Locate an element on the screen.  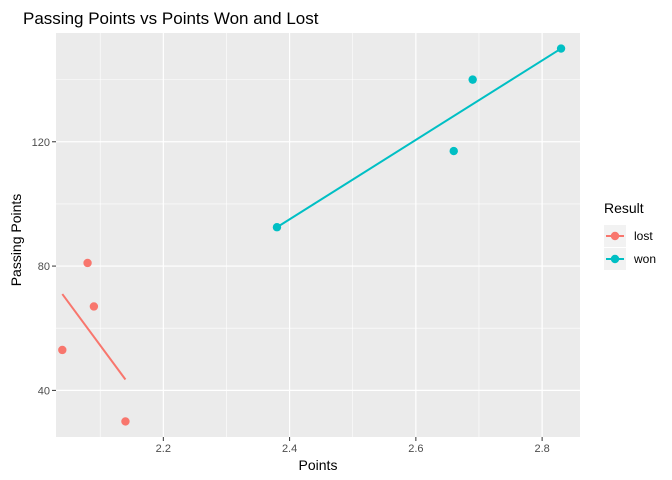
legend-key-point-lost is located at coordinates (615, 236).